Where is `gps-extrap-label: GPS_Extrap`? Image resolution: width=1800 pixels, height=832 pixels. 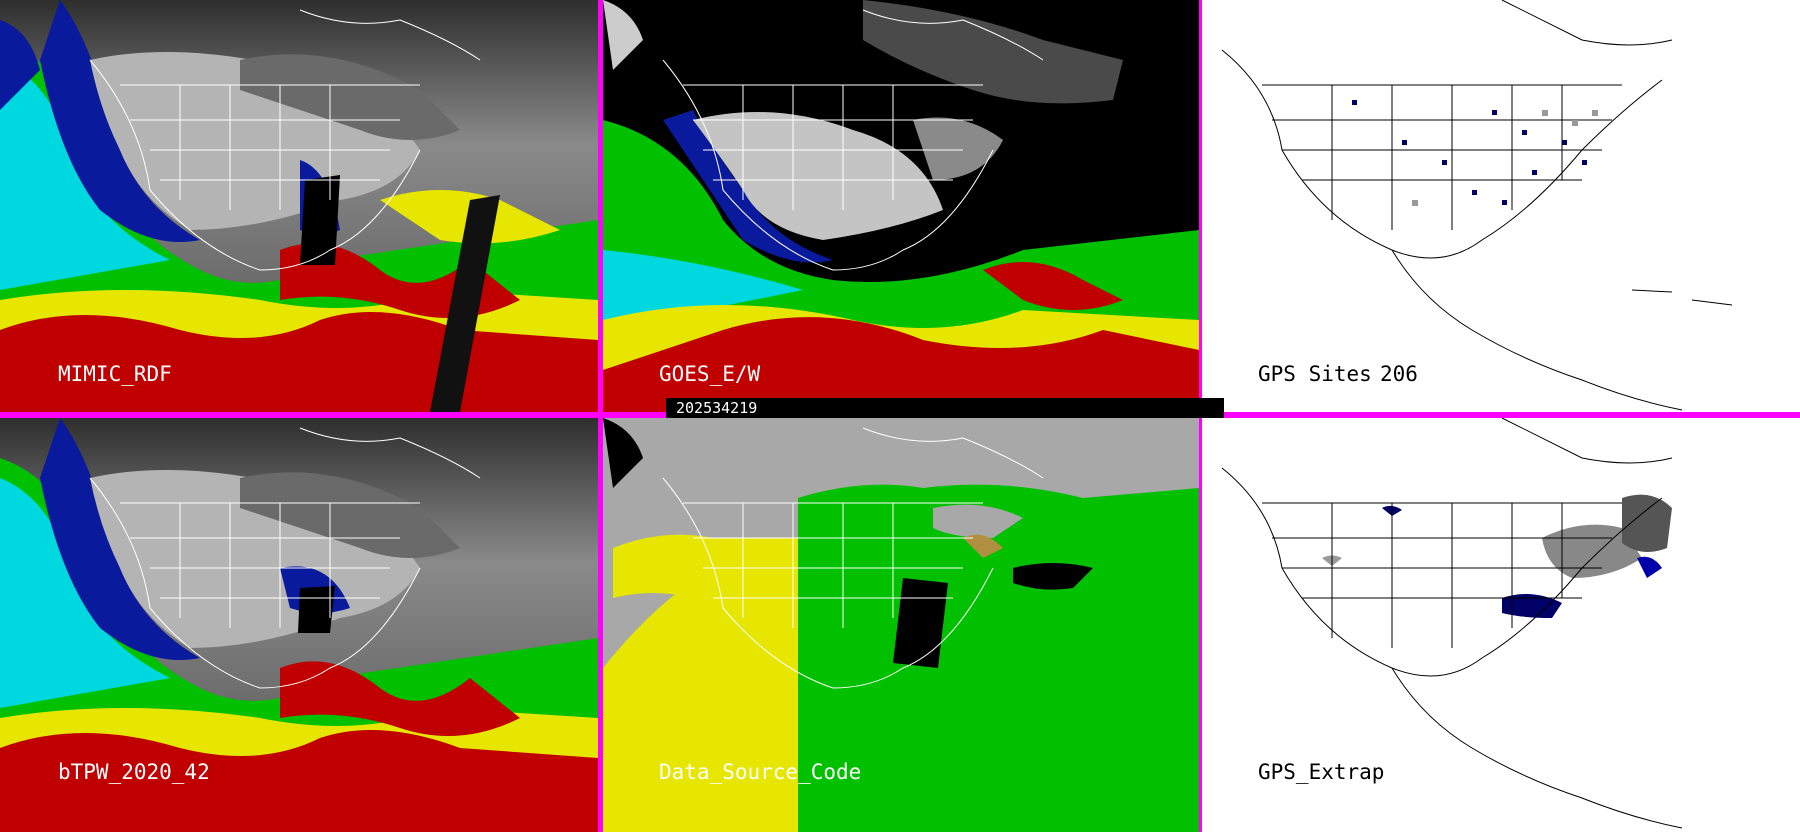 gps-extrap-label: GPS_Extrap is located at coordinates (1321, 772).